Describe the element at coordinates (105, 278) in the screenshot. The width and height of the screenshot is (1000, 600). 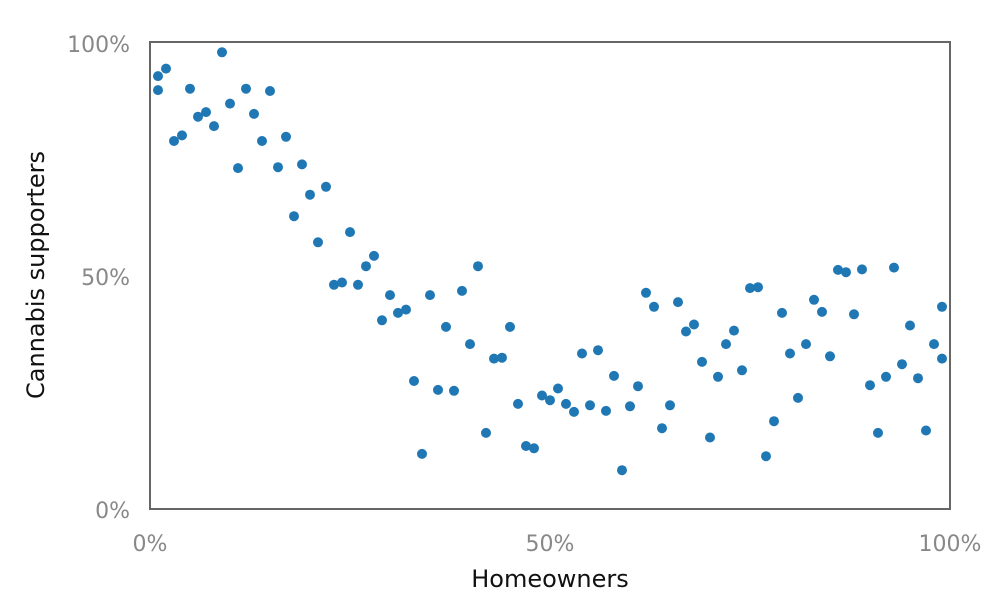
I see `y-tick-label-50: 50%` at that location.